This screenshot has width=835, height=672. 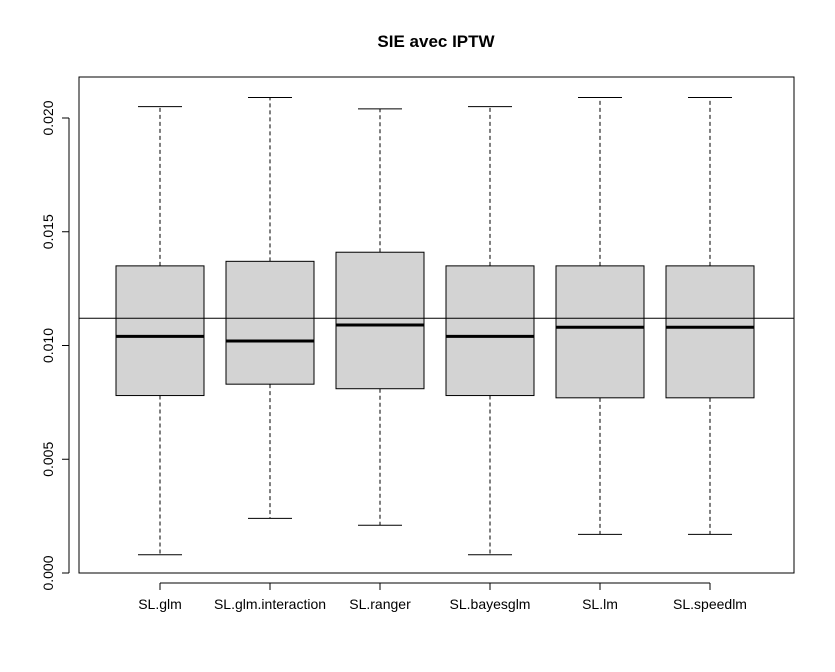 I want to click on y-axis: 0.000 0.005 0.010 0.015 0.020, so click(x=55, y=345).